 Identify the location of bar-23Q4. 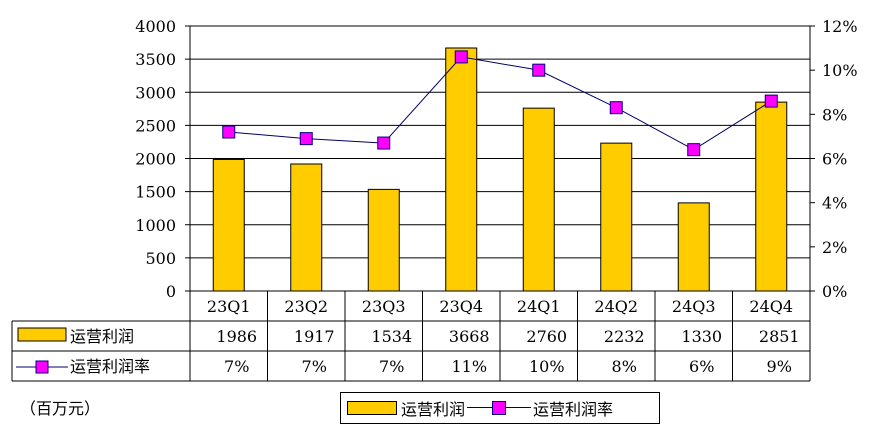
(461, 169).